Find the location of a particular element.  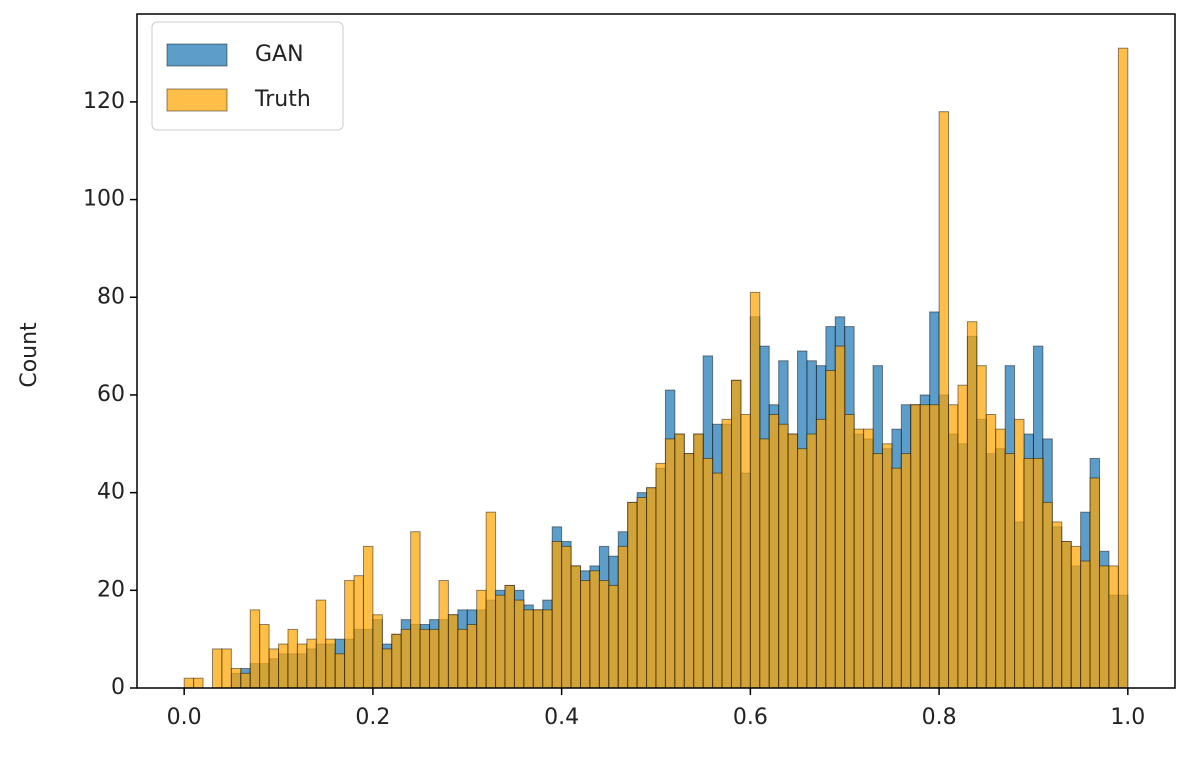

y-tick-label: 60 is located at coordinates (111, 394).